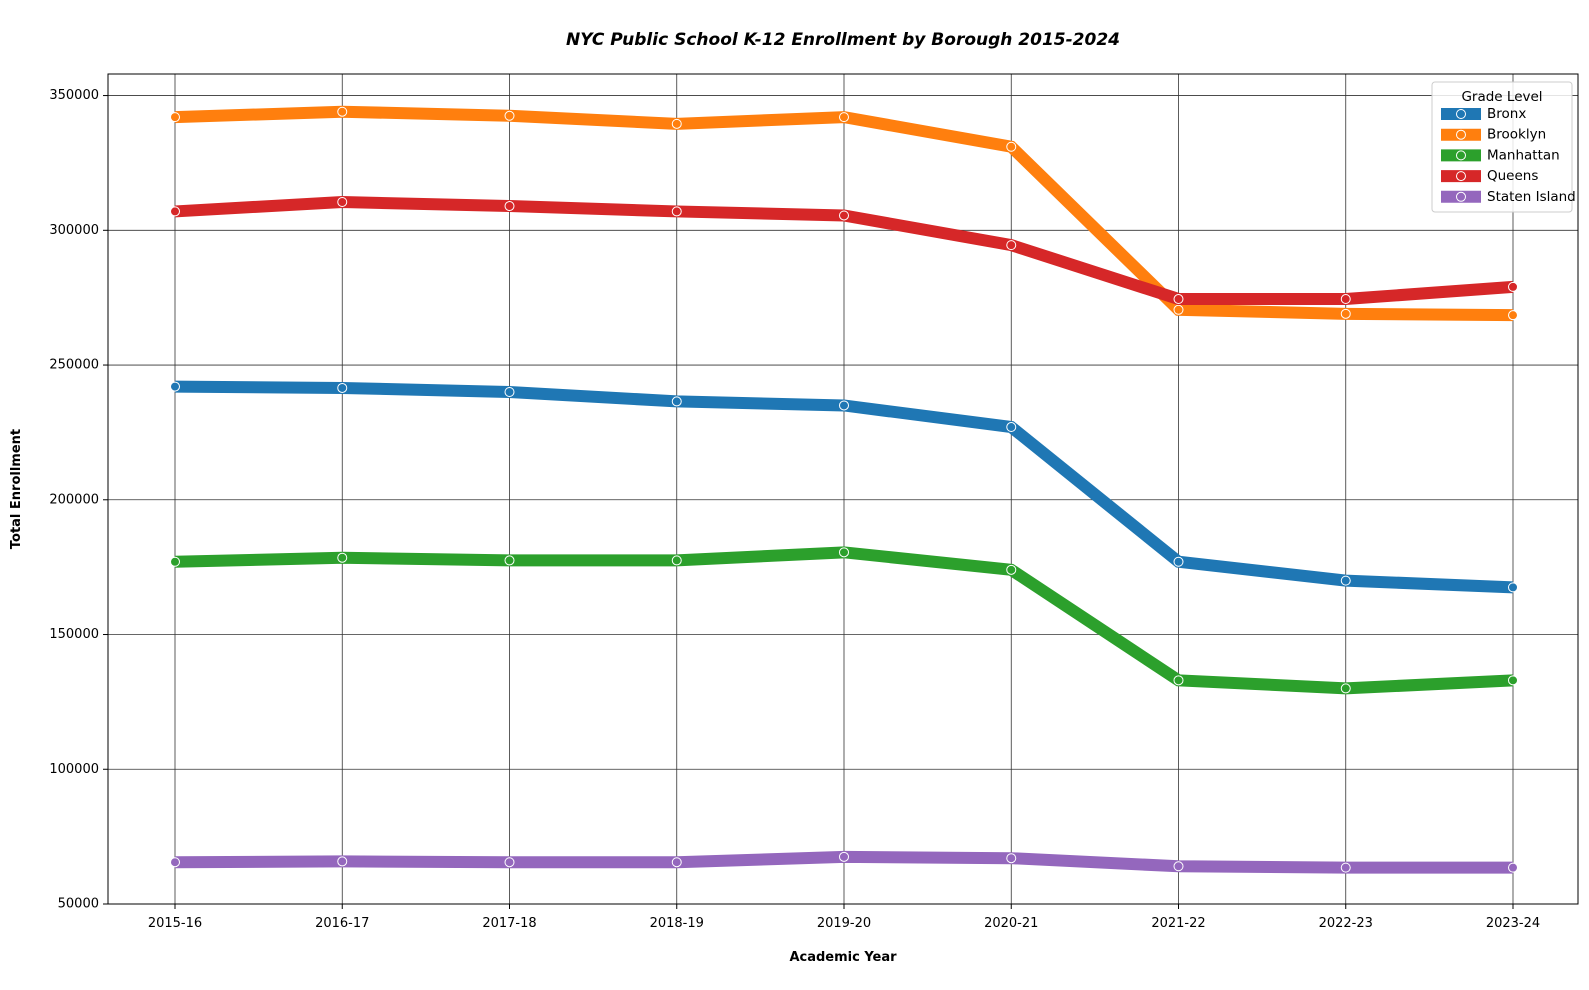  What do you see at coordinates (1506, 114) in the screenshot?
I see `legend-label: Bronx` at bounding box center [1506, 114].